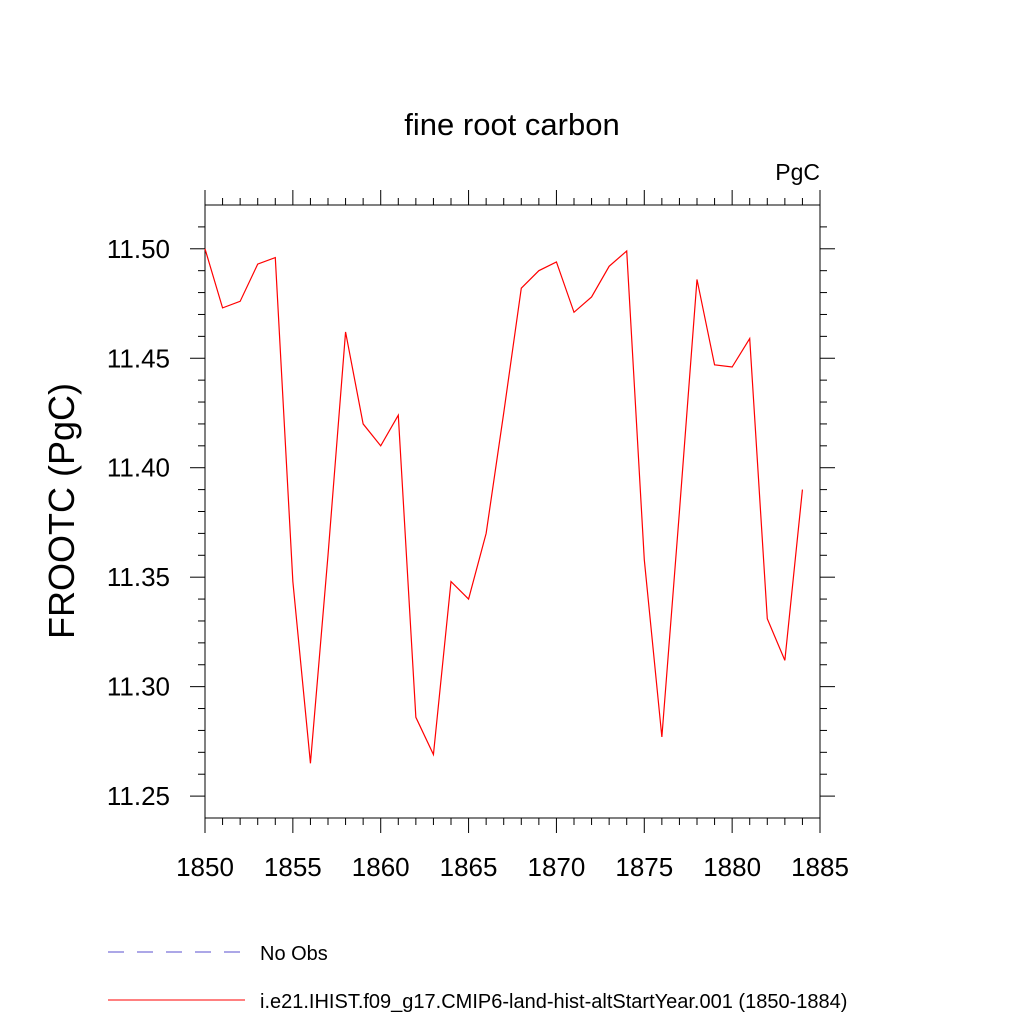 This screenshot has height=1024, width=1024. What do you see at coordinates (381, 867) in the screenshot?
I see `x-tick-label: 1860` at bounding box center [381, 867].